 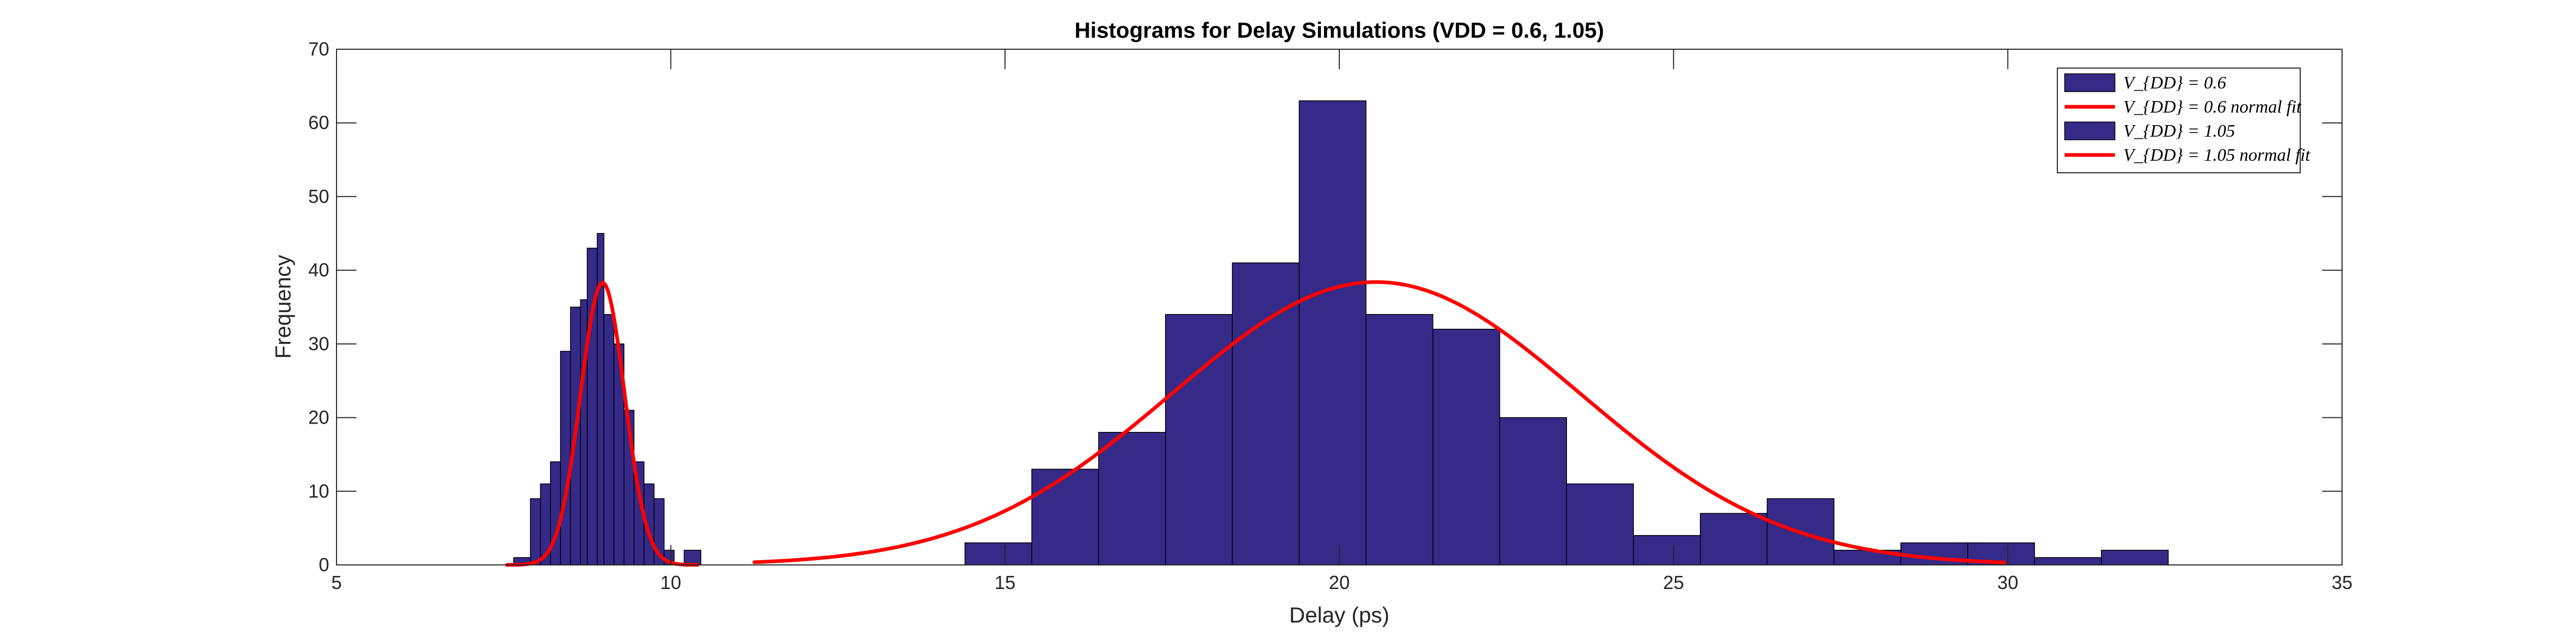 What do you see at coordinates (283, 307) in the screenshot?
I see `y-axis-label: Frequency` at bounding box center [283, 307].